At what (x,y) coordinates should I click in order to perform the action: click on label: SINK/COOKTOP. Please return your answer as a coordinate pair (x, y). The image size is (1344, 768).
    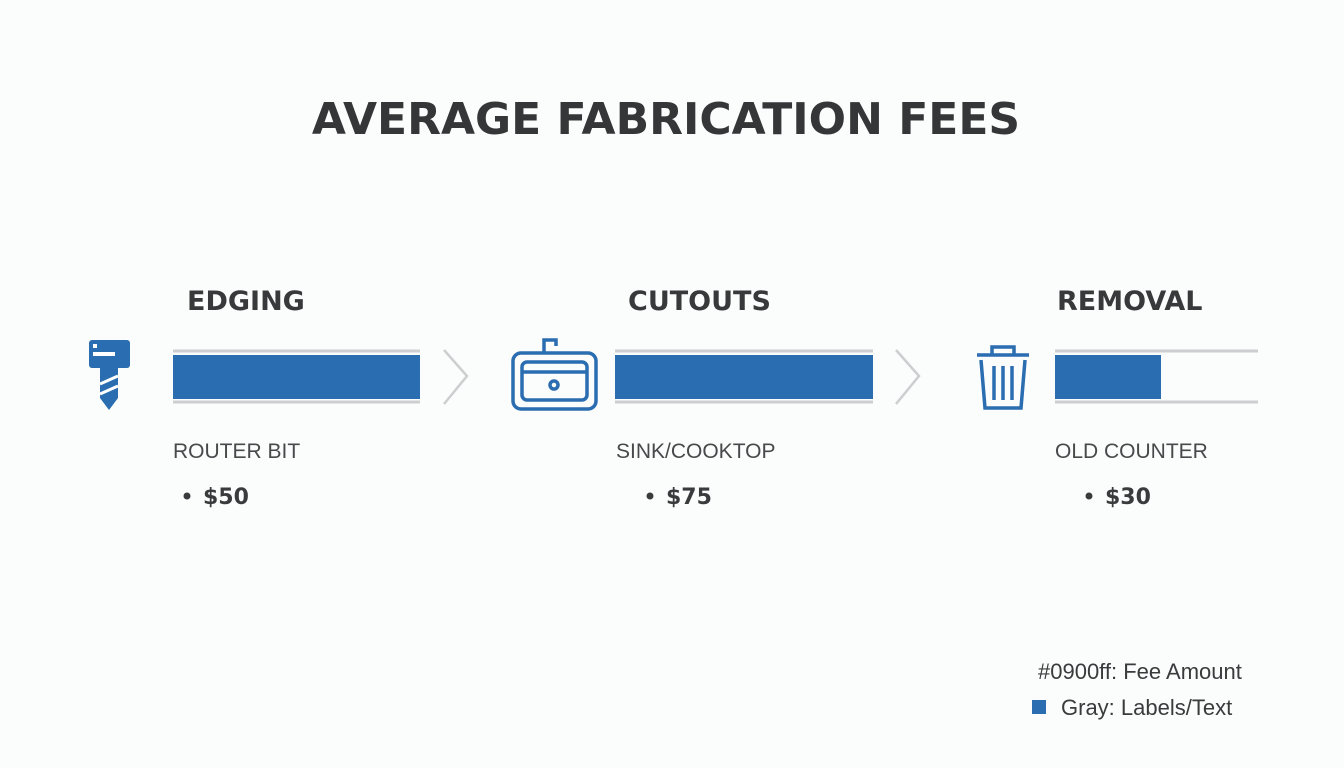
    Looking at the image, I should click on (695, 451).